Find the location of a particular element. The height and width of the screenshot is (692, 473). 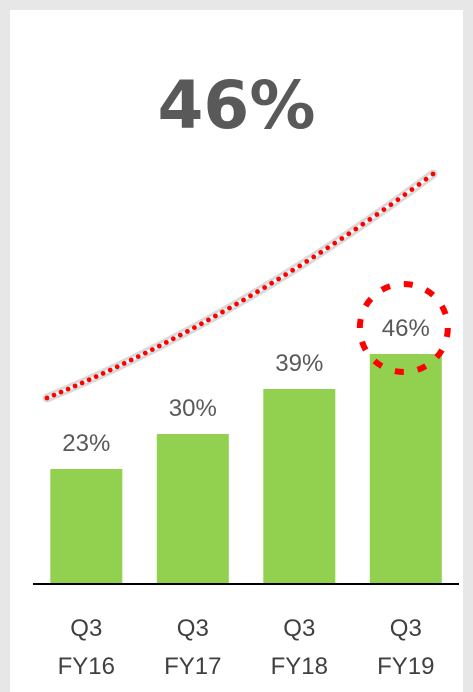

highlight-circle is located at coordinates (403, 328).